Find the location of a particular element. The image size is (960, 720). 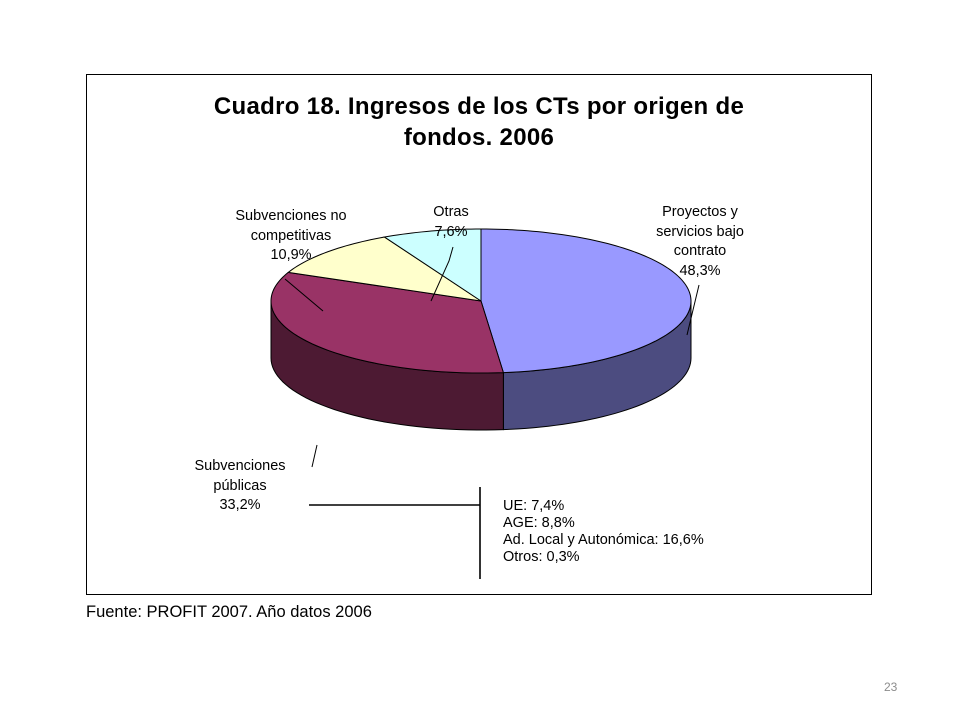

slice-label-text: competitivas is located at coordinates (291, 235).